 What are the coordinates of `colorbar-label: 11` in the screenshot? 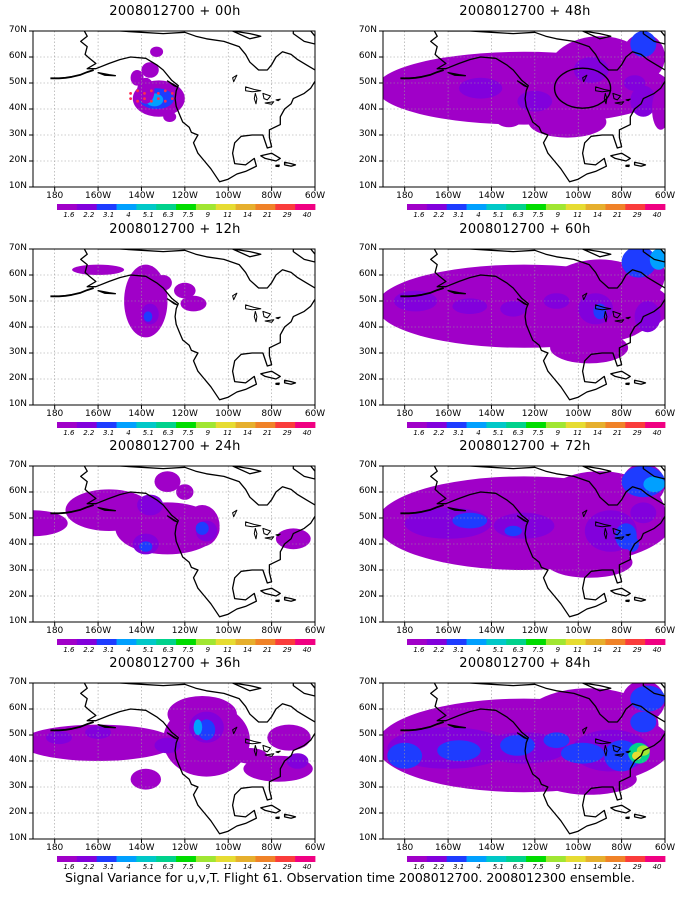 It's located at (578, 215).